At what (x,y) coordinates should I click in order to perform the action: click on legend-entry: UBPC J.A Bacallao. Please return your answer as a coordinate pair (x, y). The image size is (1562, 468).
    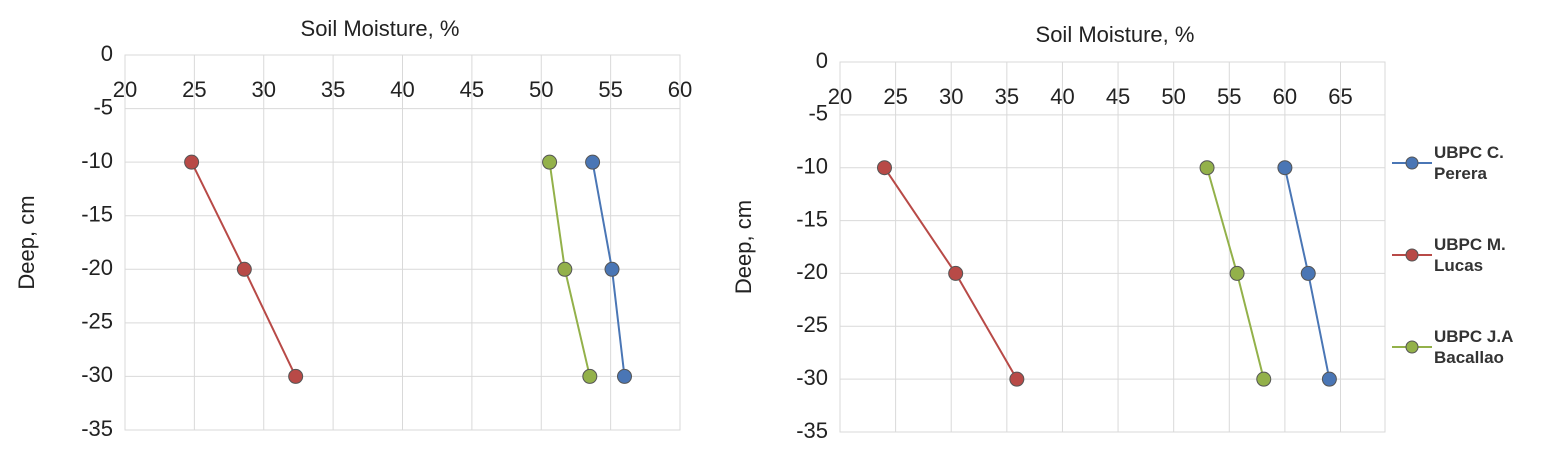
    Looking at the image, I should click on (1475, 347).